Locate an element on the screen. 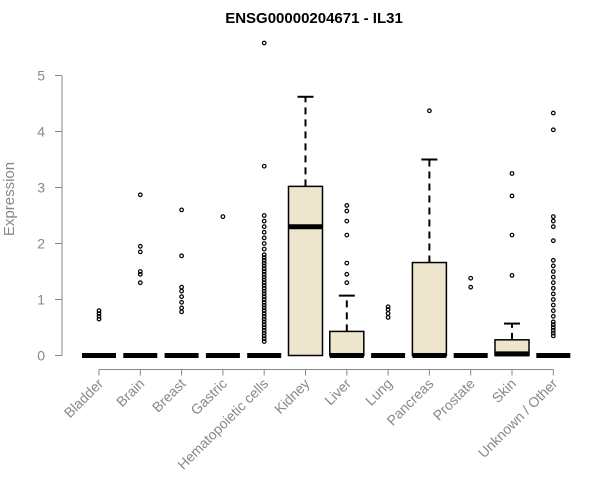 The height and width of the screenshot is (500, 600). x-tick-label: Kidney is located at coordinates (292, 396).